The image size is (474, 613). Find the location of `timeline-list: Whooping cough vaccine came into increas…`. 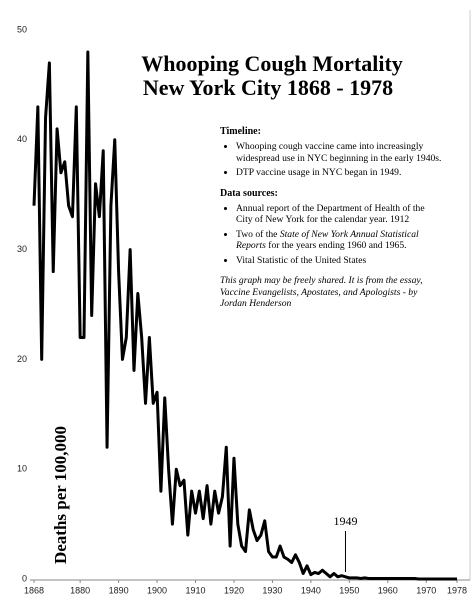

timeline-list: Whooping cough vaccine came into increas… is located at coordinates (331, 160).